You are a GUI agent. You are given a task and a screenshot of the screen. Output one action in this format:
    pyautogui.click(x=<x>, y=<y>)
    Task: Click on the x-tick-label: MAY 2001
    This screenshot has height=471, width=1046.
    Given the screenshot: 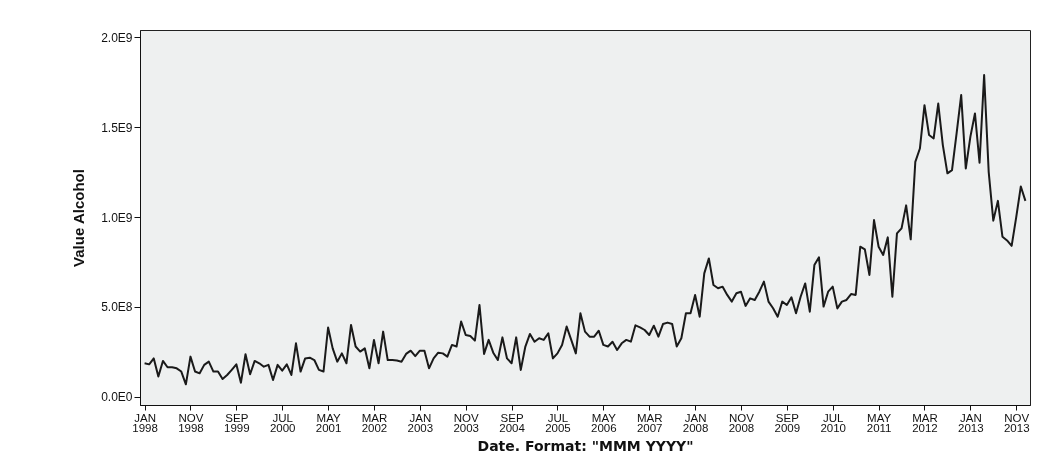 What is the action you would take?
    pyautogui.click(x=328, y=422)
    